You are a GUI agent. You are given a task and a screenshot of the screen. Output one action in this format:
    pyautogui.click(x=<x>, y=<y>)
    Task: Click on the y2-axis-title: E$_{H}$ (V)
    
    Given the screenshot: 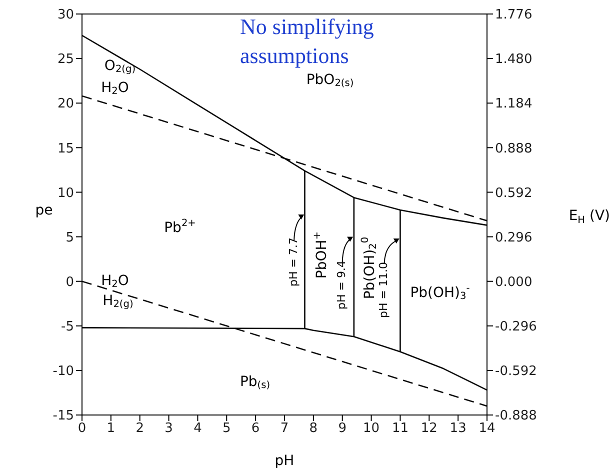 What is the action you would take?
    pyautogui.click(x=589, y=217)
    